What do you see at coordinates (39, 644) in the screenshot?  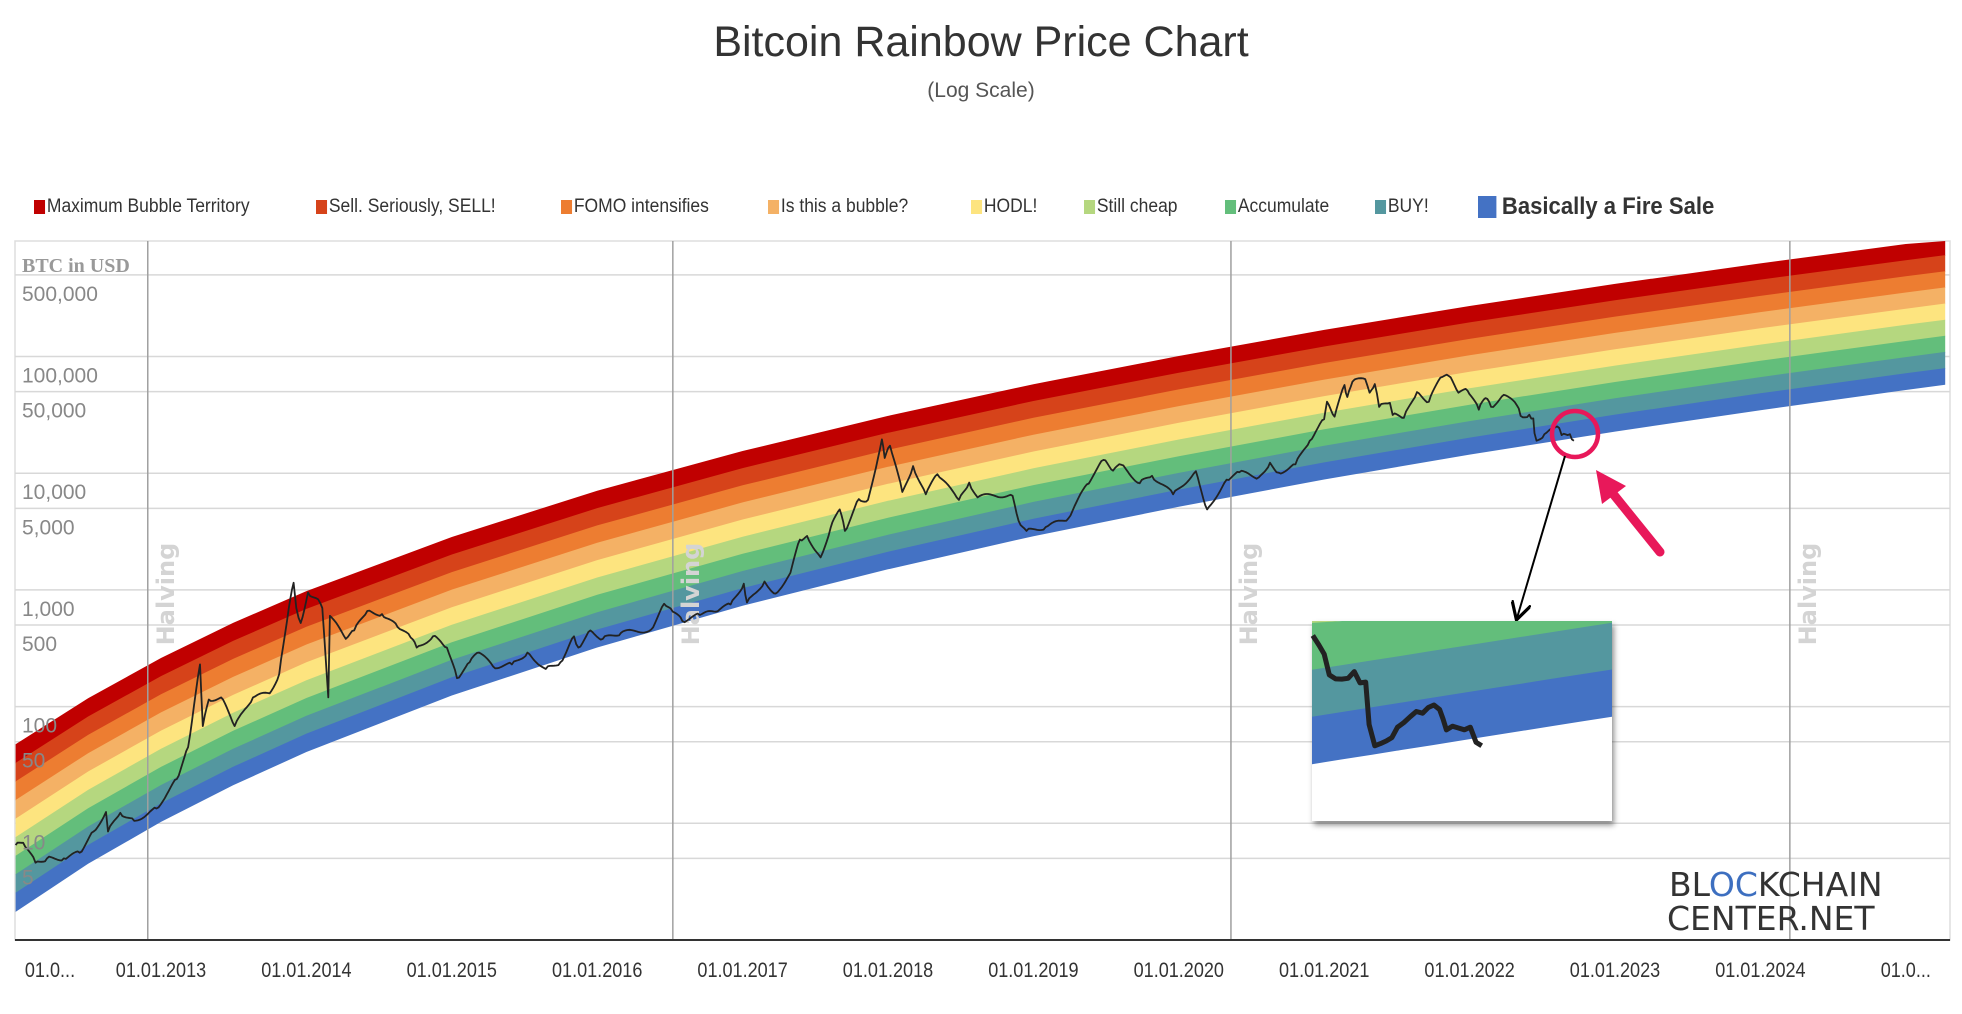 I see `y-tick-label: 500` at bounding box center [39, 644].